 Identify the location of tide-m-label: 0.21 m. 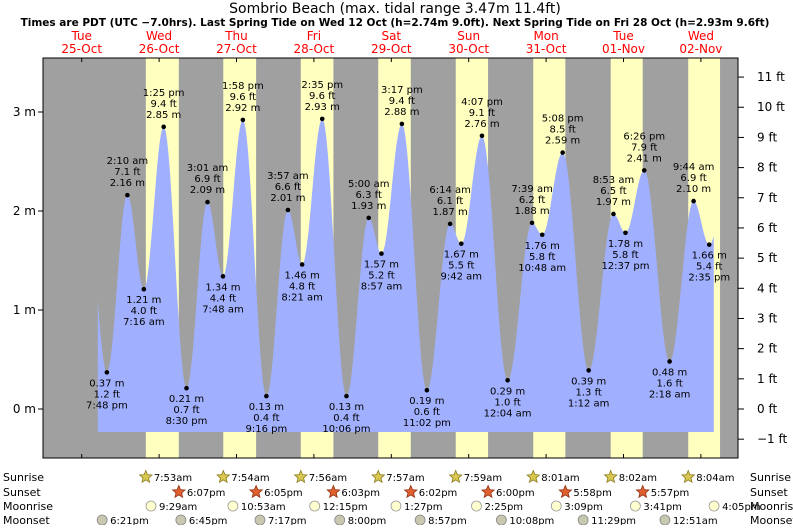
(186, 399).